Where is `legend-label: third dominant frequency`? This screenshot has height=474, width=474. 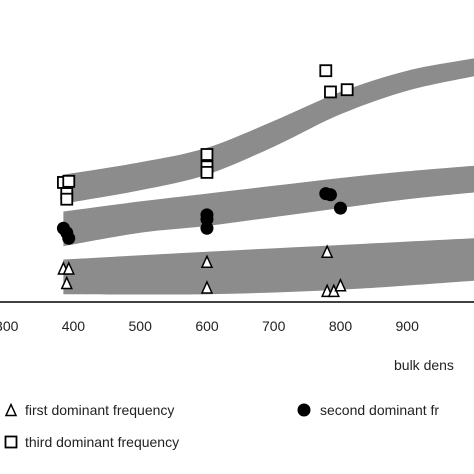 legend-label: third dominant frequency is located at coordinates (102, 442).